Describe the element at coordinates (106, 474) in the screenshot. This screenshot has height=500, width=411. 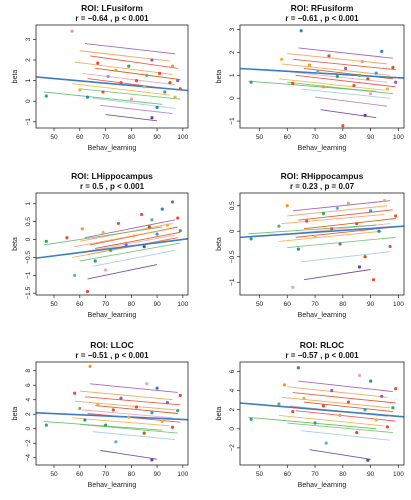
I see `x-tick-label: 70` at that location.